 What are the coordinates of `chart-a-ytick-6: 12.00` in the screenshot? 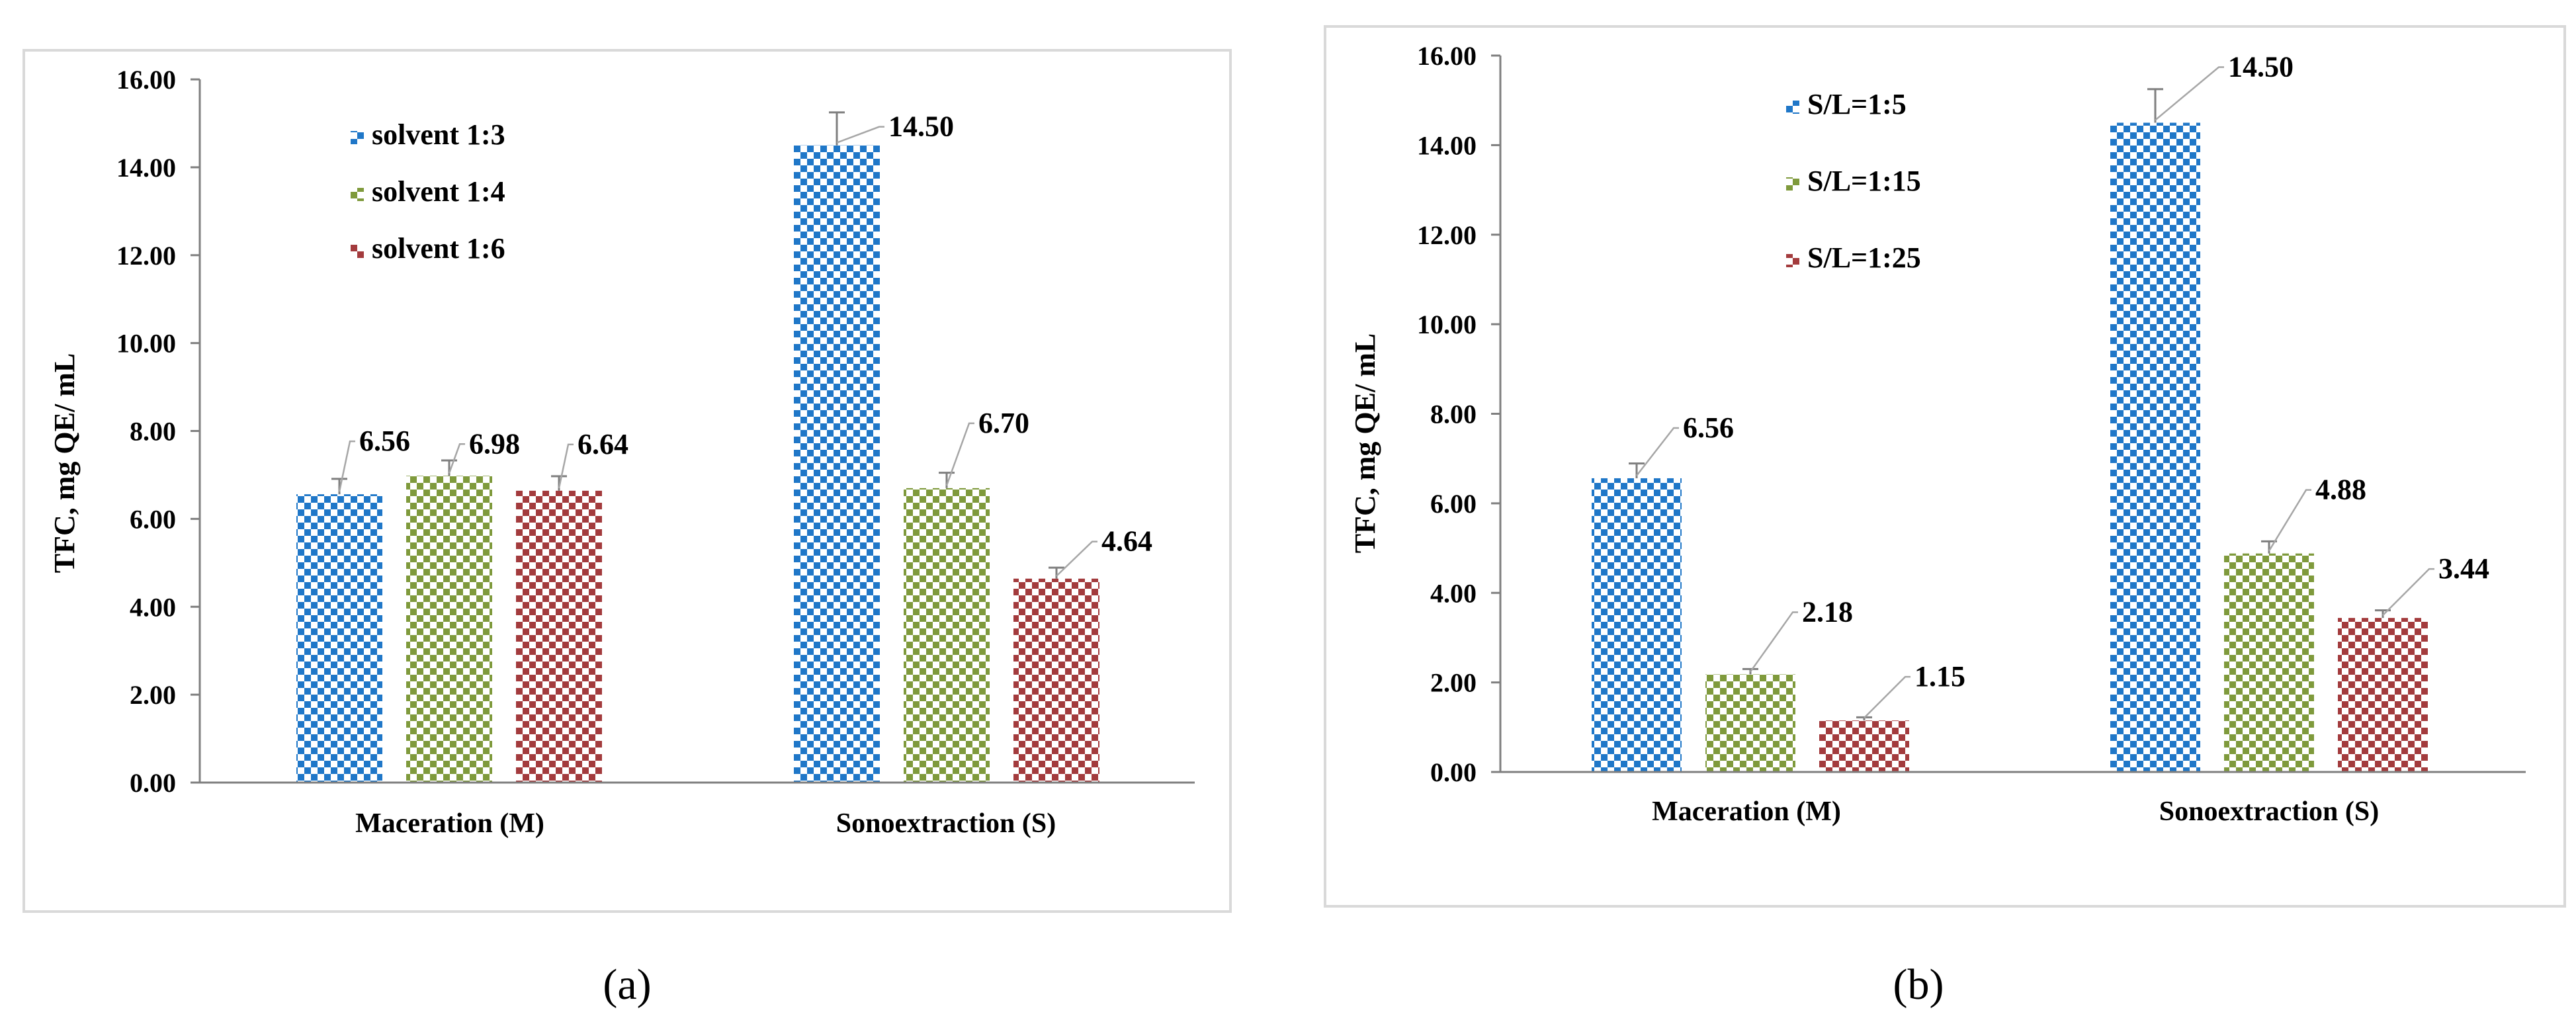 It's located at (146, 256).